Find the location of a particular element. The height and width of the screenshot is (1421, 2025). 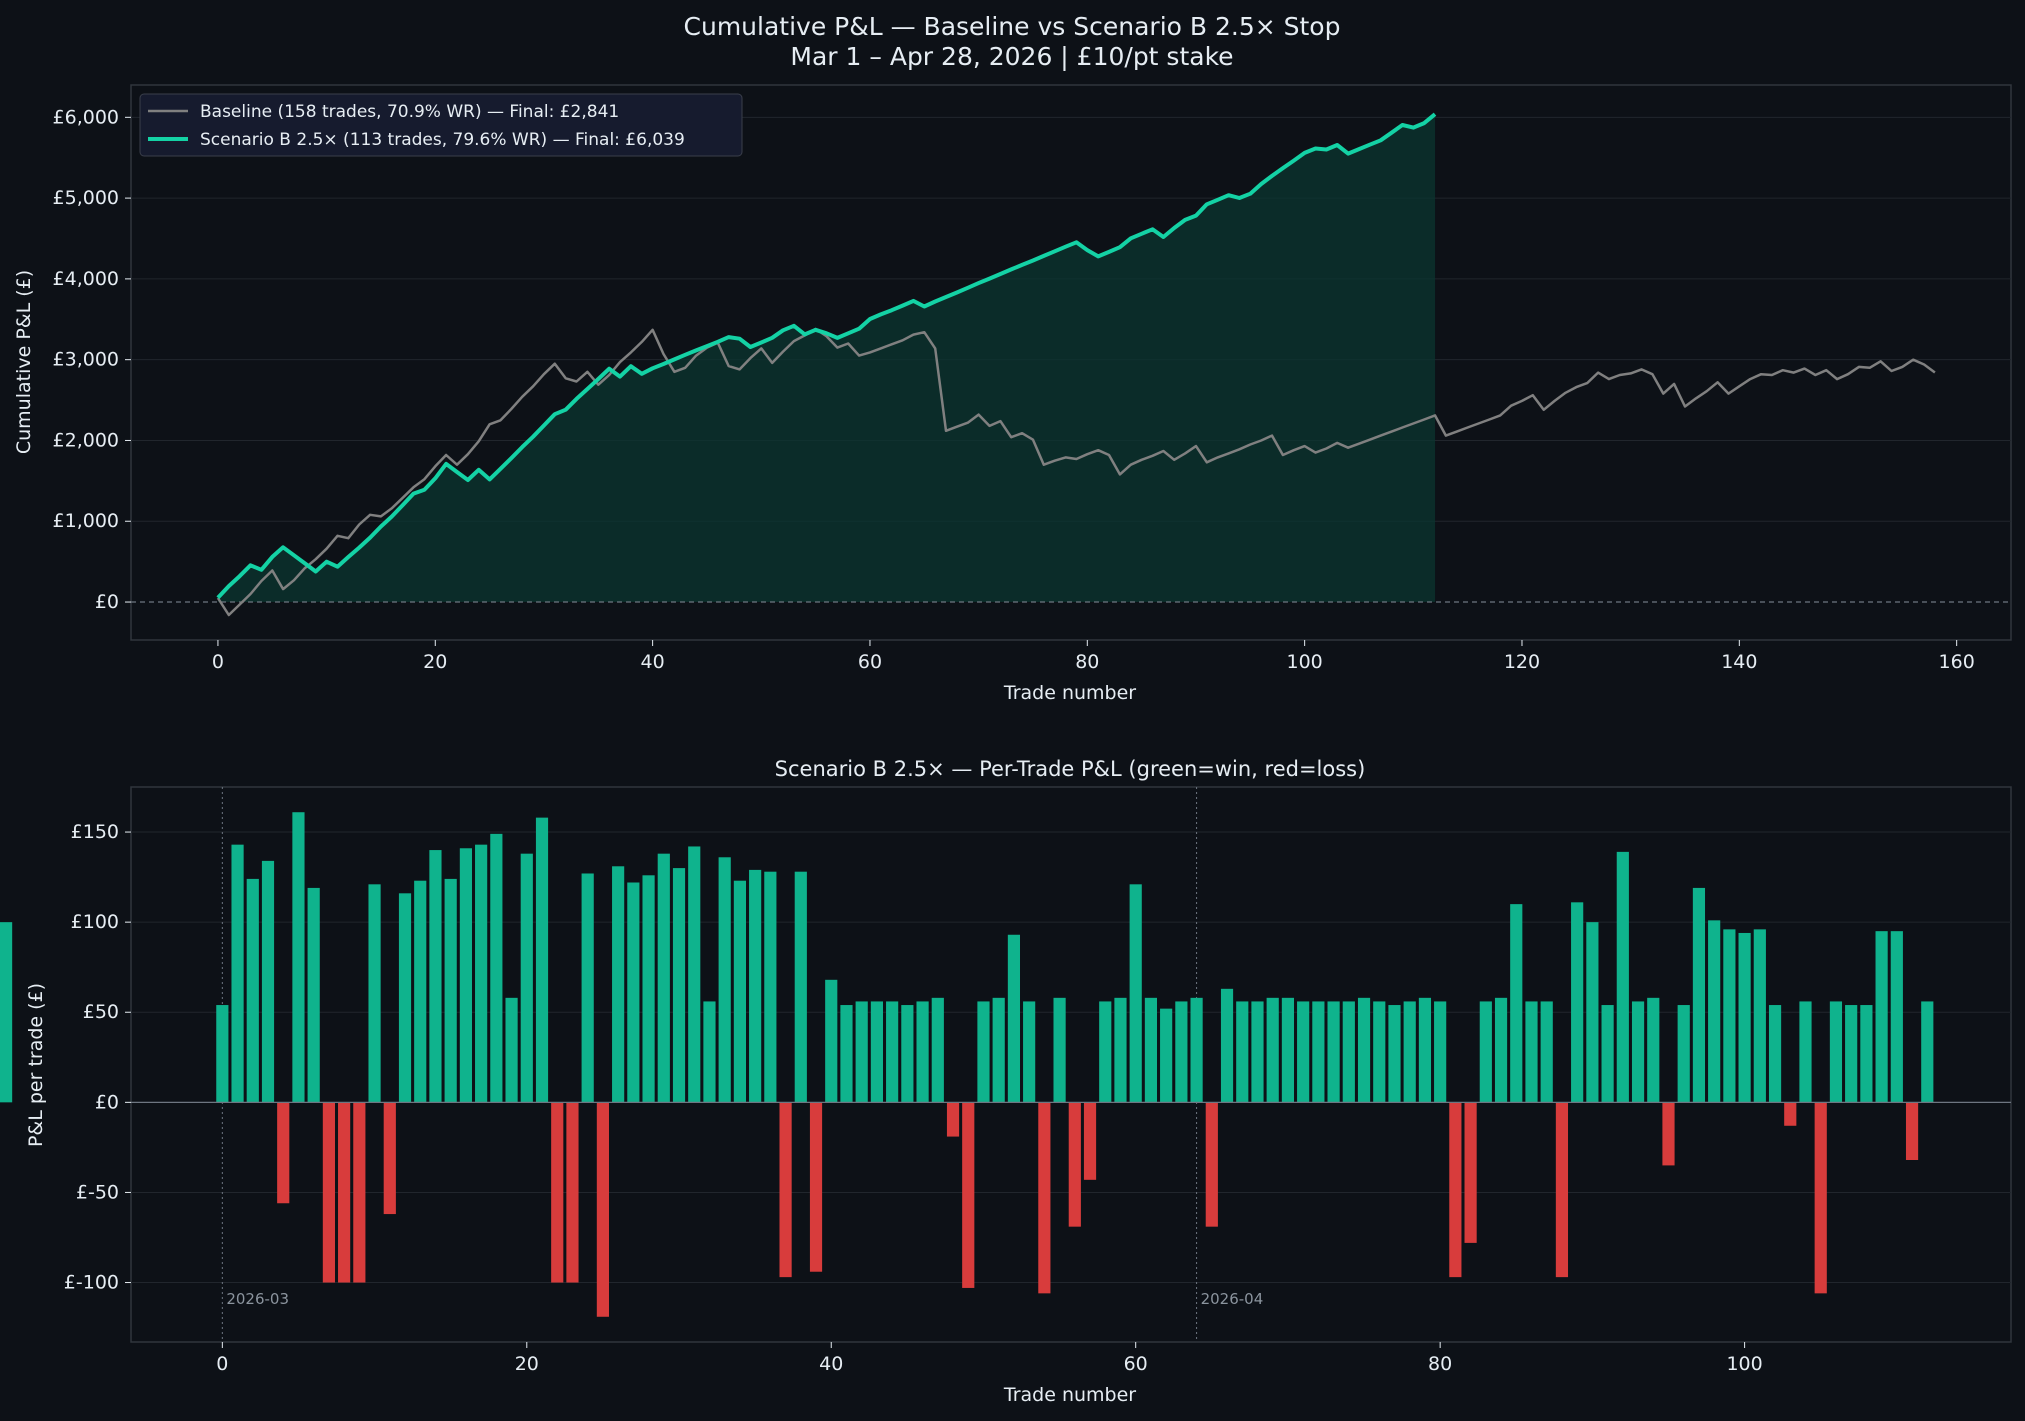

month-marker-label: 2026-03 is located at coordinates (257, 1299).